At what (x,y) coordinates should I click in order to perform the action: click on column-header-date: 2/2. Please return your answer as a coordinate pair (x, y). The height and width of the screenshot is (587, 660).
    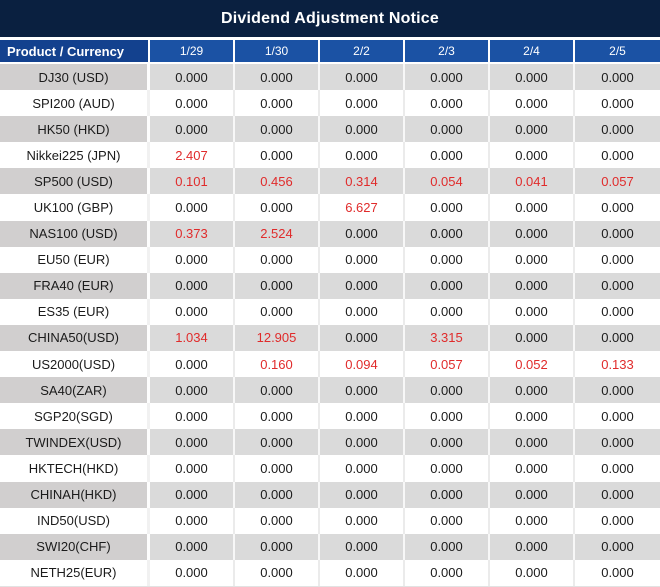
    Looking at the image, I should click on (362, 51).